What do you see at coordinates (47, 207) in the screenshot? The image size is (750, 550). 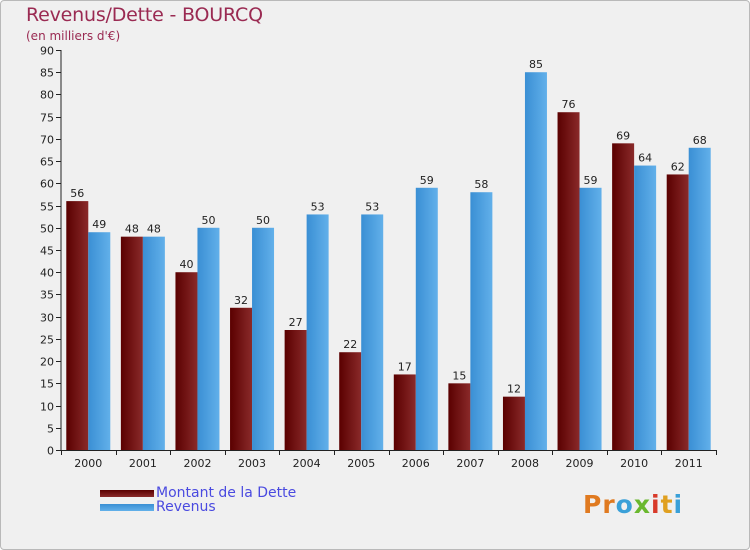 I see `y-tick-label: 55` at bounding box center [47, 207].